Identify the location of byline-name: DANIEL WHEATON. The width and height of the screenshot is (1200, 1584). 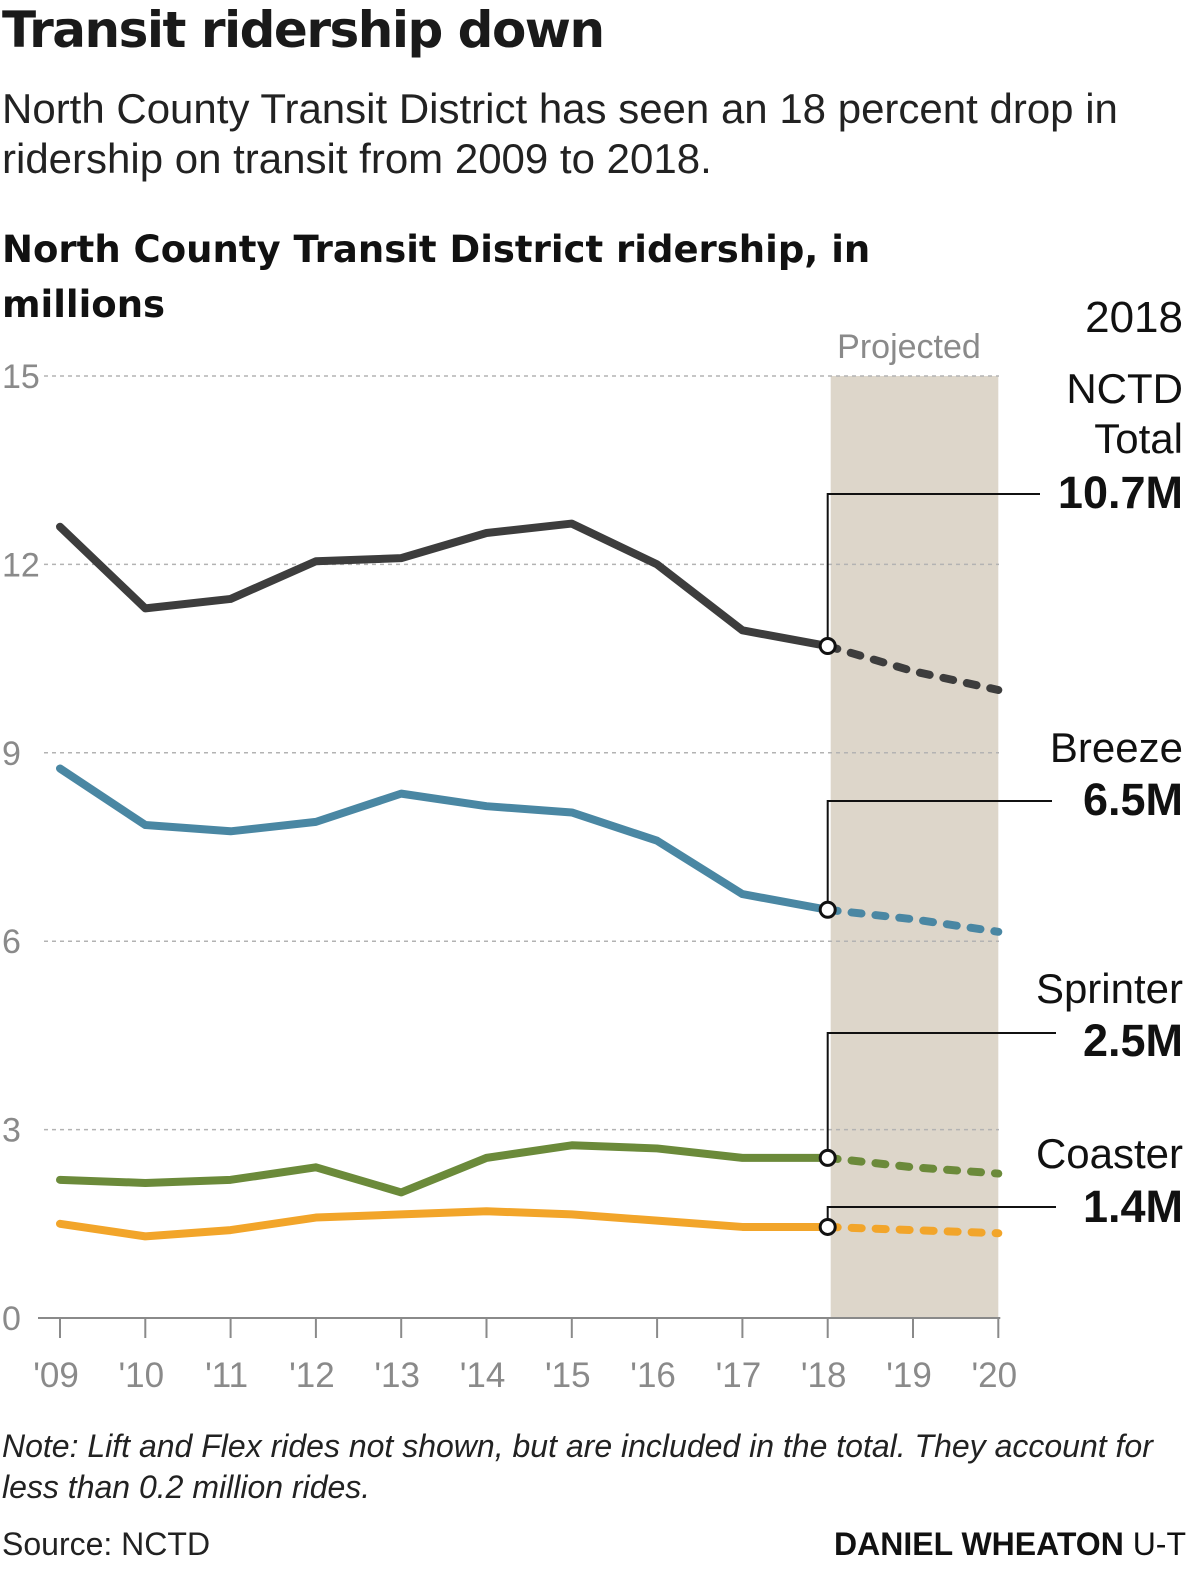
(979, 1544).